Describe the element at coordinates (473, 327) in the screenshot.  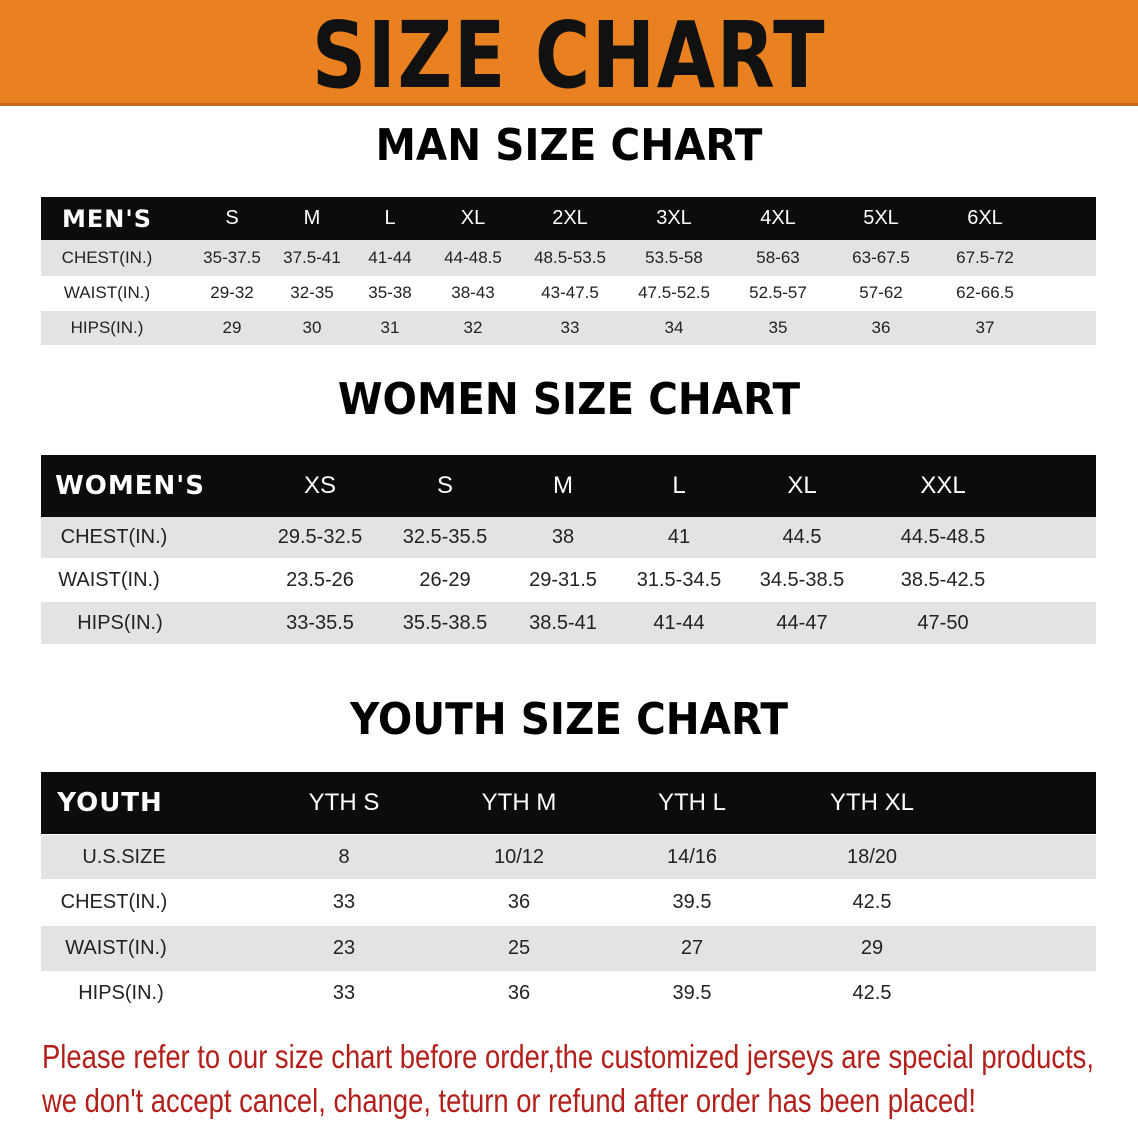
I see `table-cell: 32` at that location.